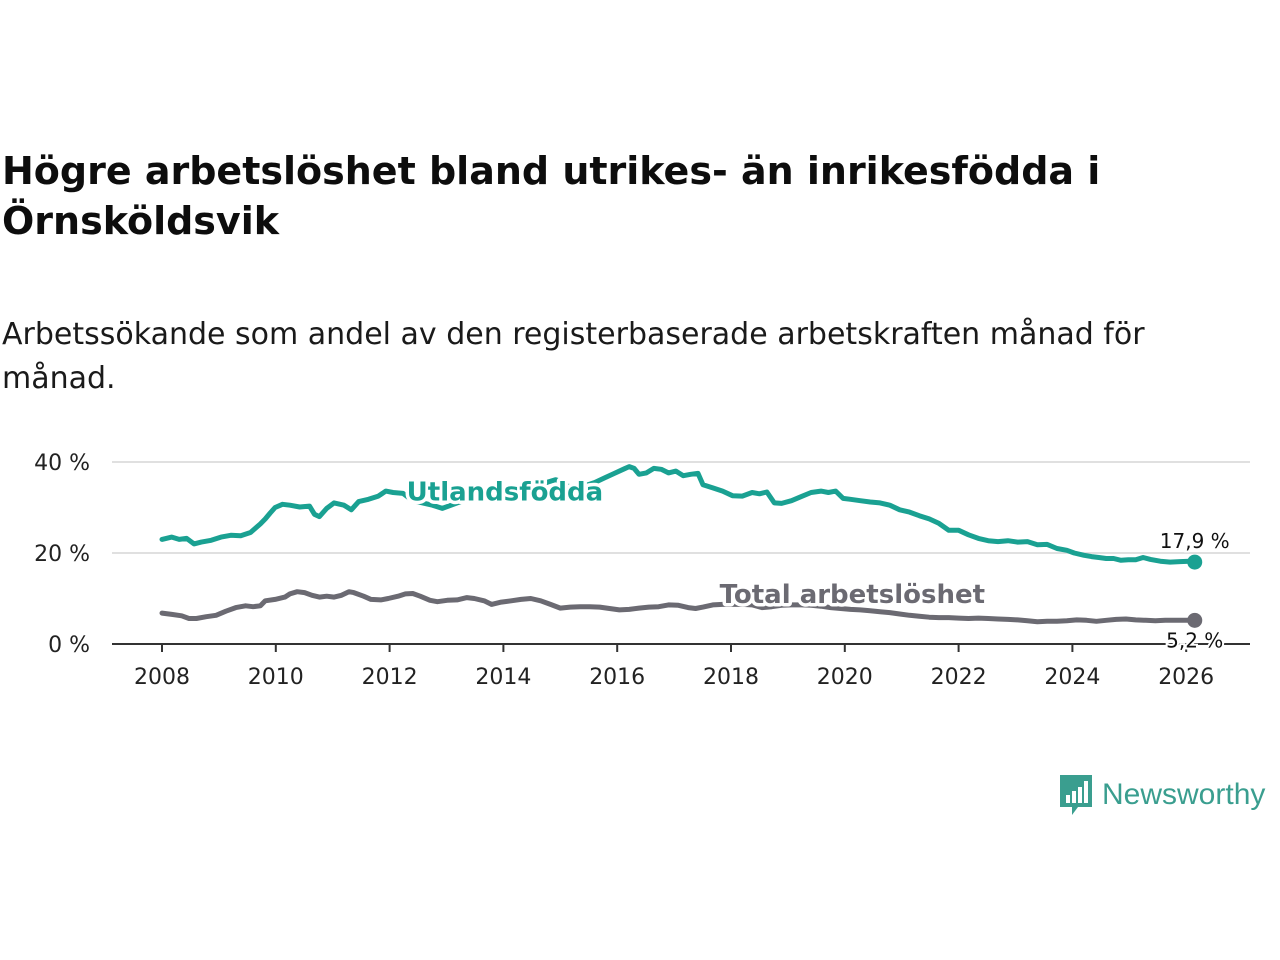  Describe the element at coordinates (1184, 794) in the screenshot. I see `brand-name: Newsworthy` at that location.